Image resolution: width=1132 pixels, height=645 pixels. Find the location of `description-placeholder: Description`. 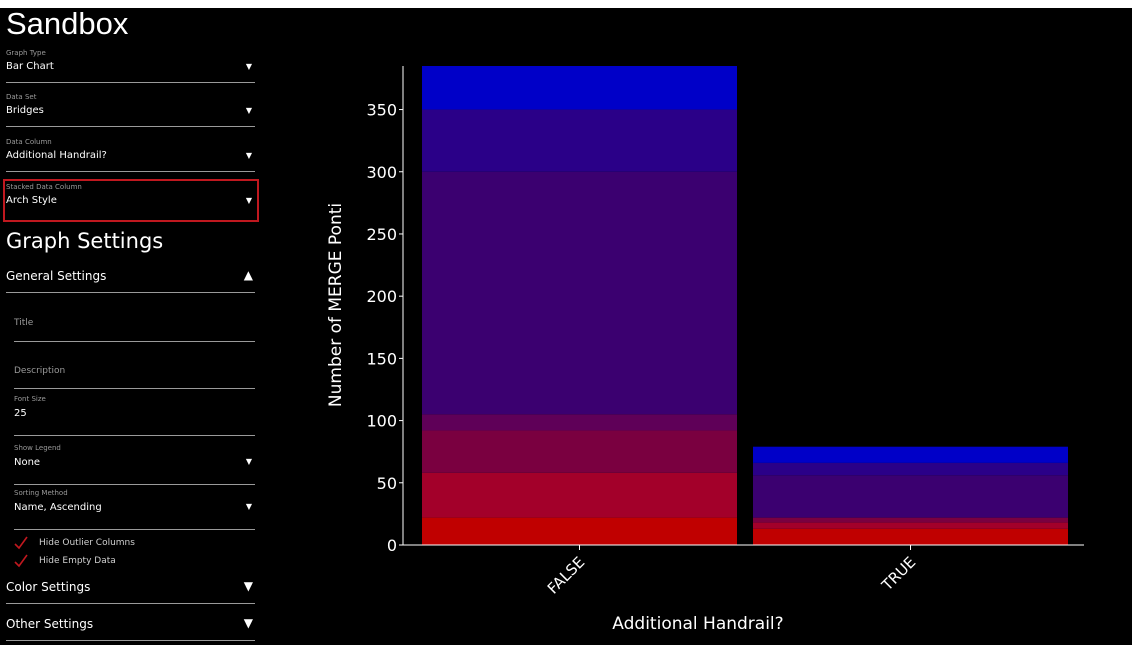

description-placeholder: Description is located at coordinates (40, 371).